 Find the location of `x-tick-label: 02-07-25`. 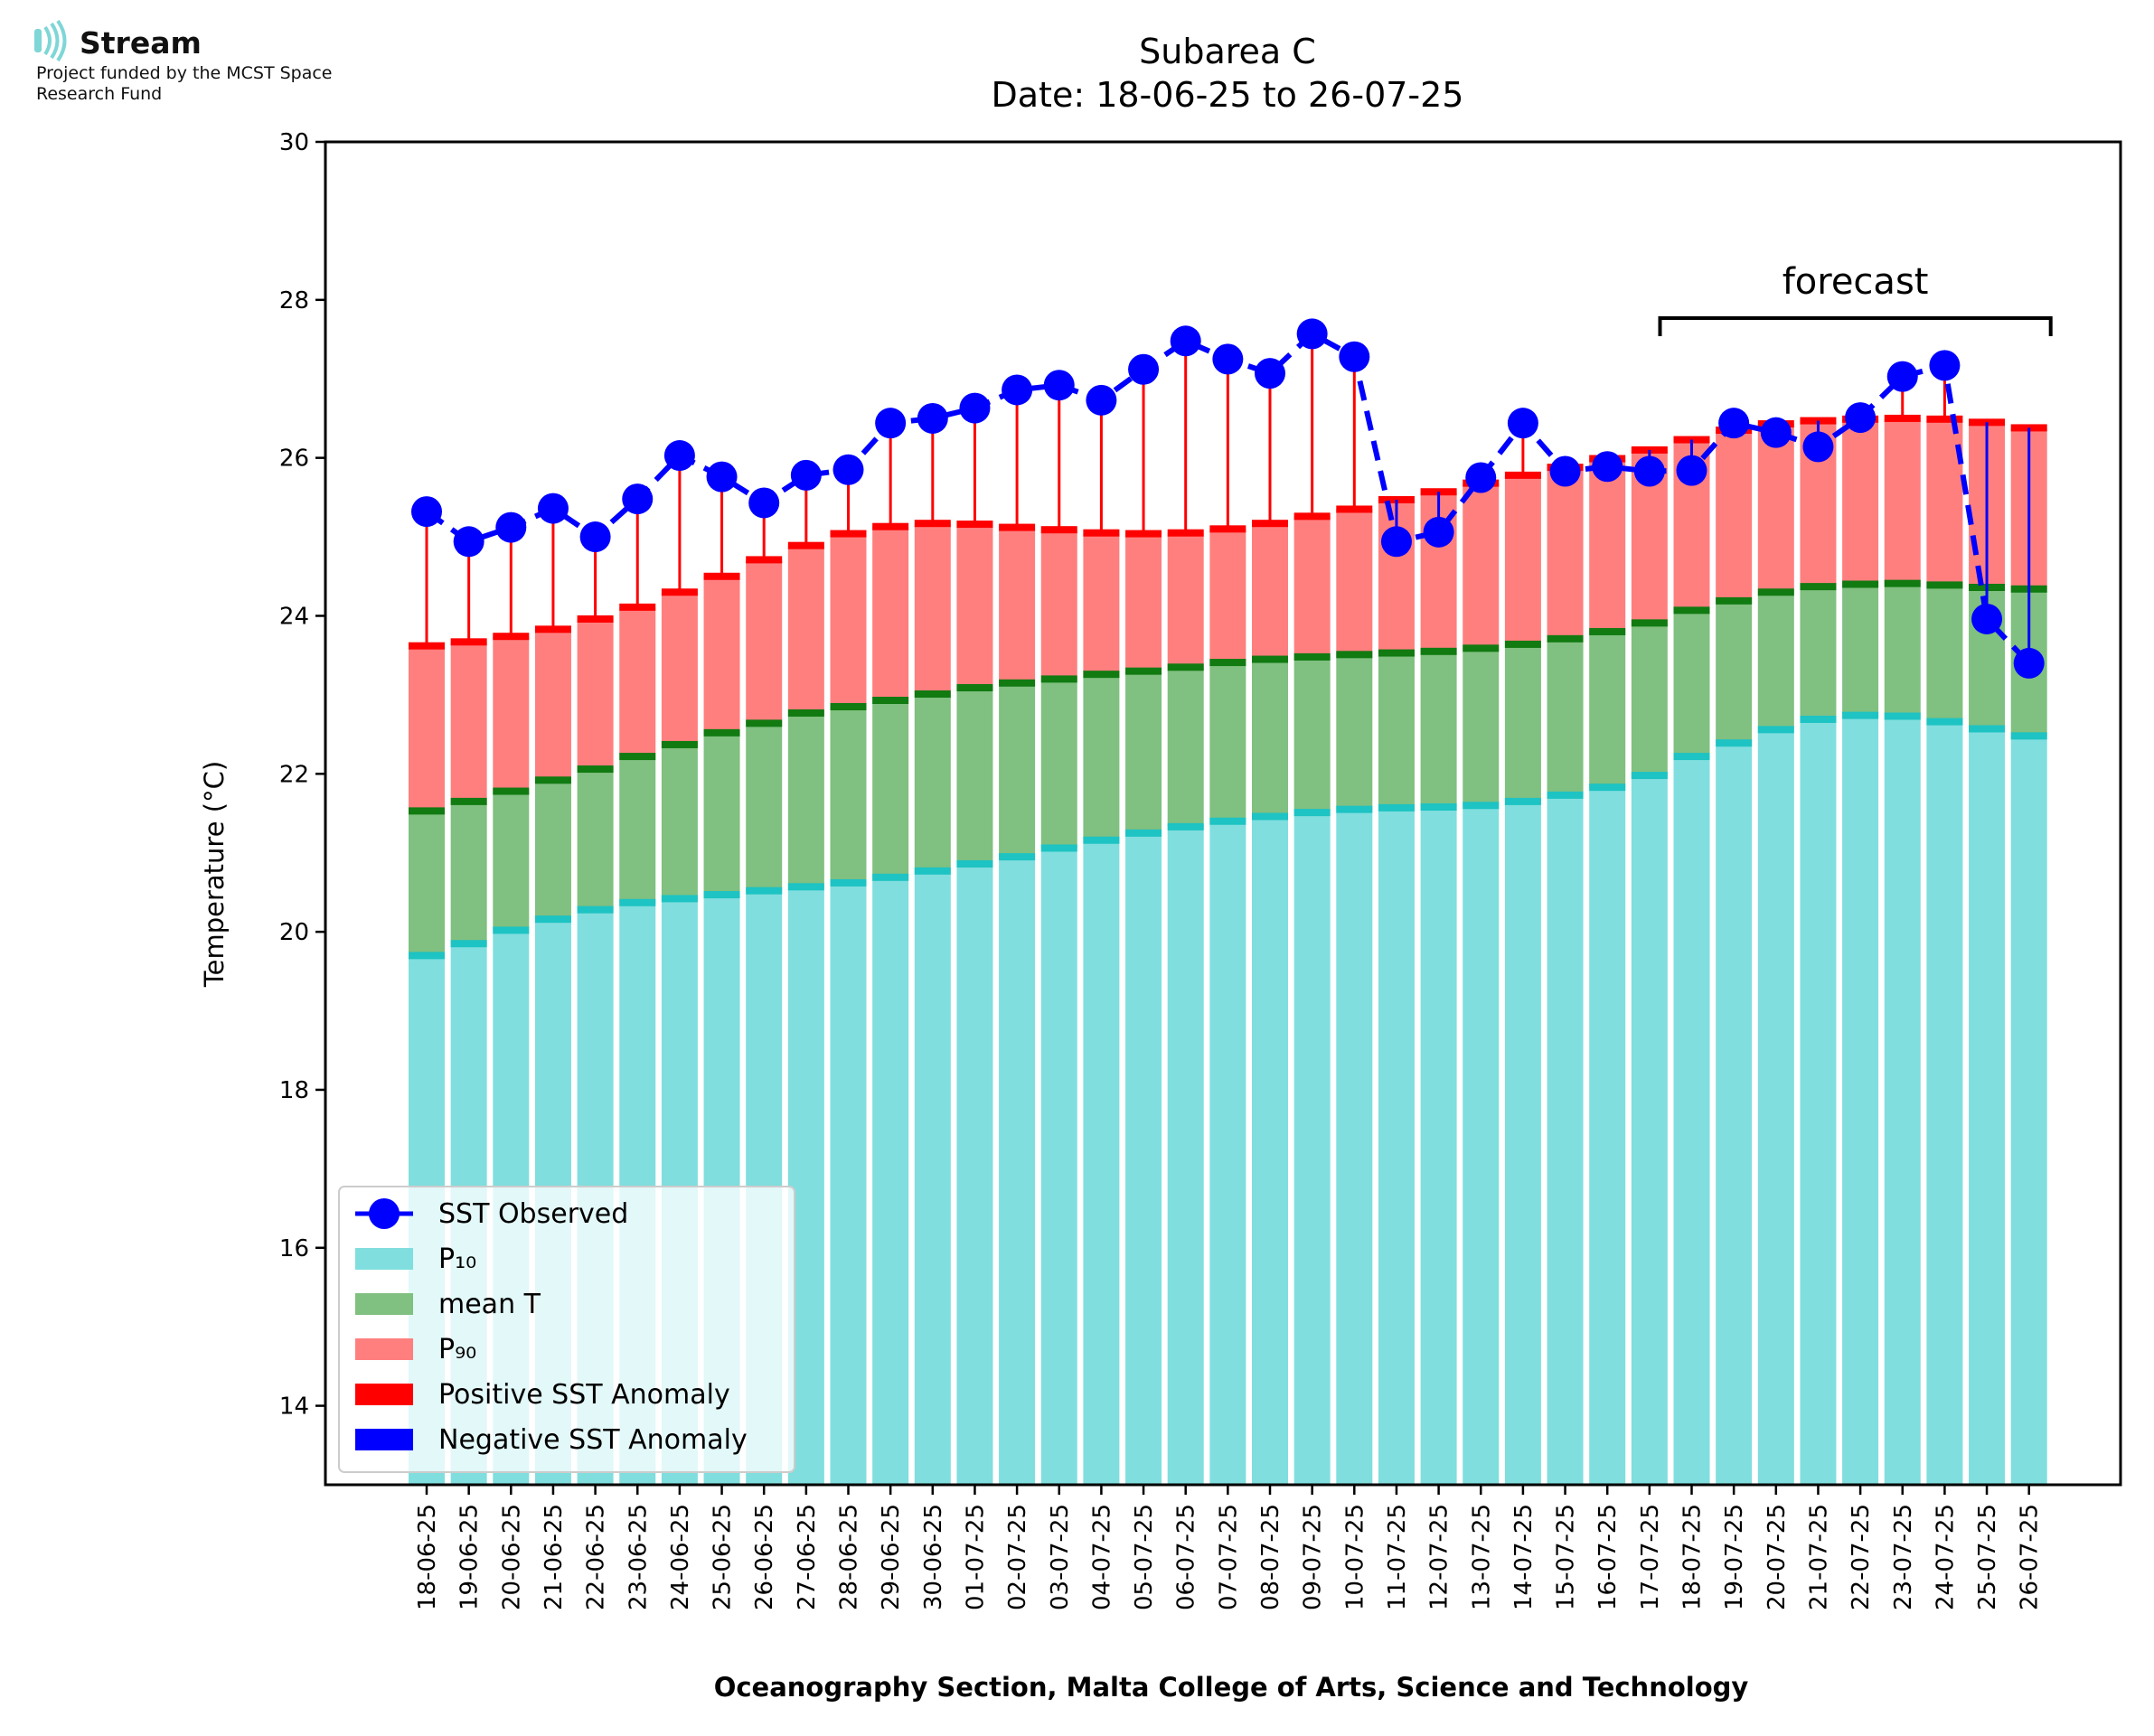

x-tick-label: 02-07-25 is located at coordinates (1017, 1557).